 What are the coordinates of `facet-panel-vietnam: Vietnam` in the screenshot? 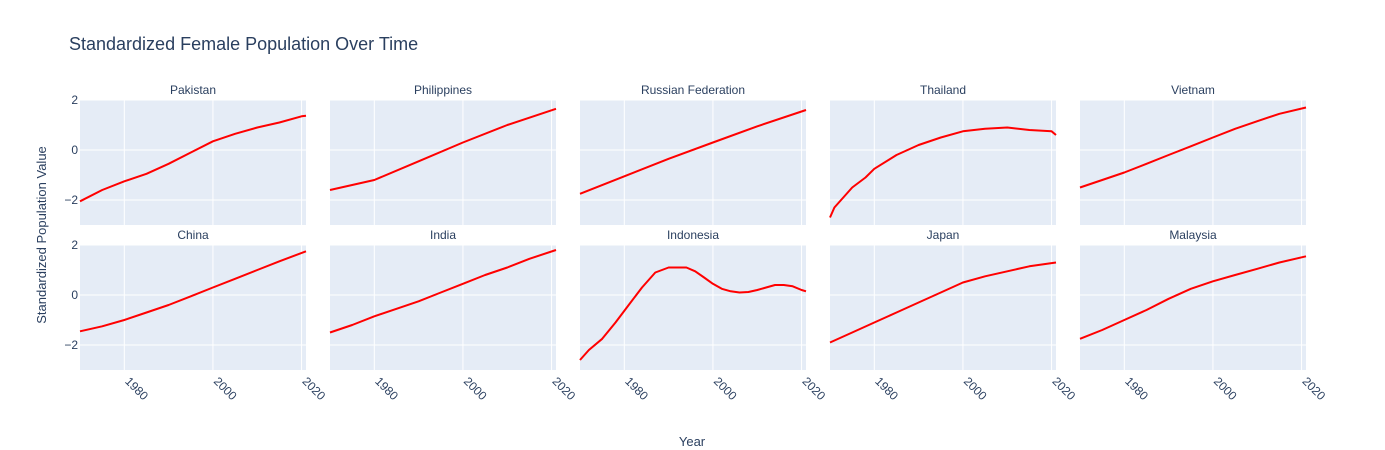 It's located at (1193, 154).